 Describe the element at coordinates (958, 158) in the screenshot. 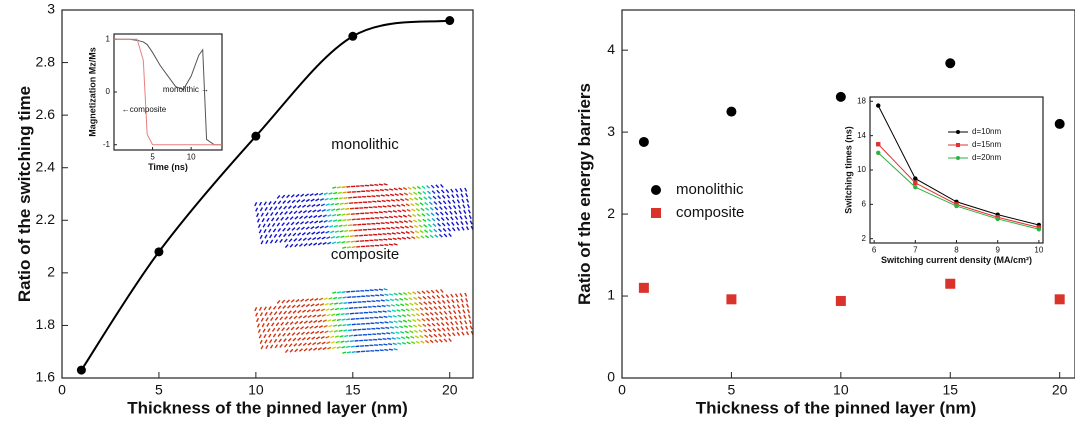

I see `legend-marker` at that location.